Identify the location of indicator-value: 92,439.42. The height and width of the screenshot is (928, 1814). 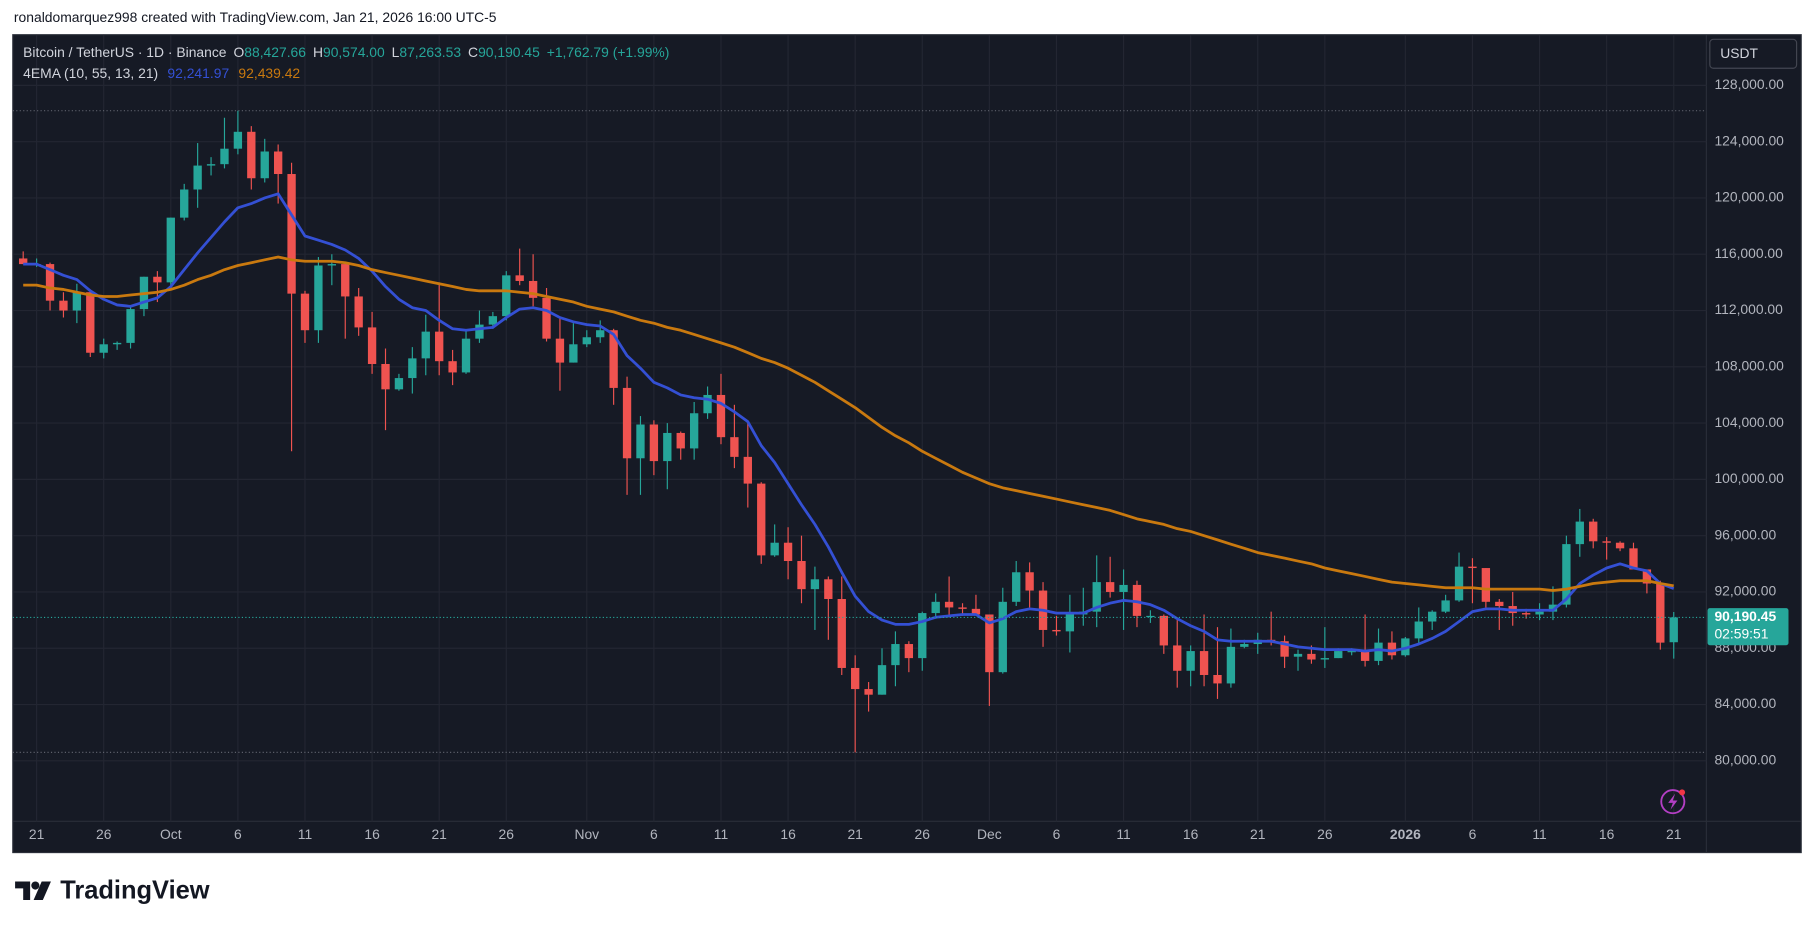
(269, 73).